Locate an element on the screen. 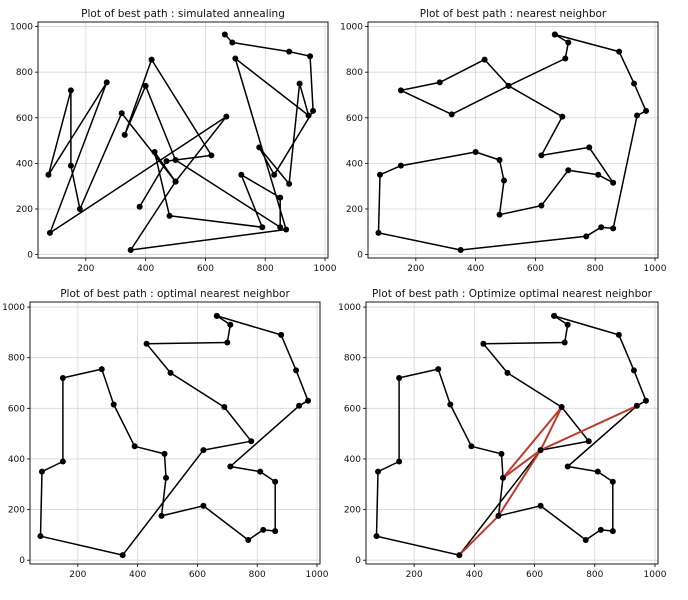 The height and width of the screenshot is (600, 688). y-tick-label: 400 is located at coordinates (354, 164).